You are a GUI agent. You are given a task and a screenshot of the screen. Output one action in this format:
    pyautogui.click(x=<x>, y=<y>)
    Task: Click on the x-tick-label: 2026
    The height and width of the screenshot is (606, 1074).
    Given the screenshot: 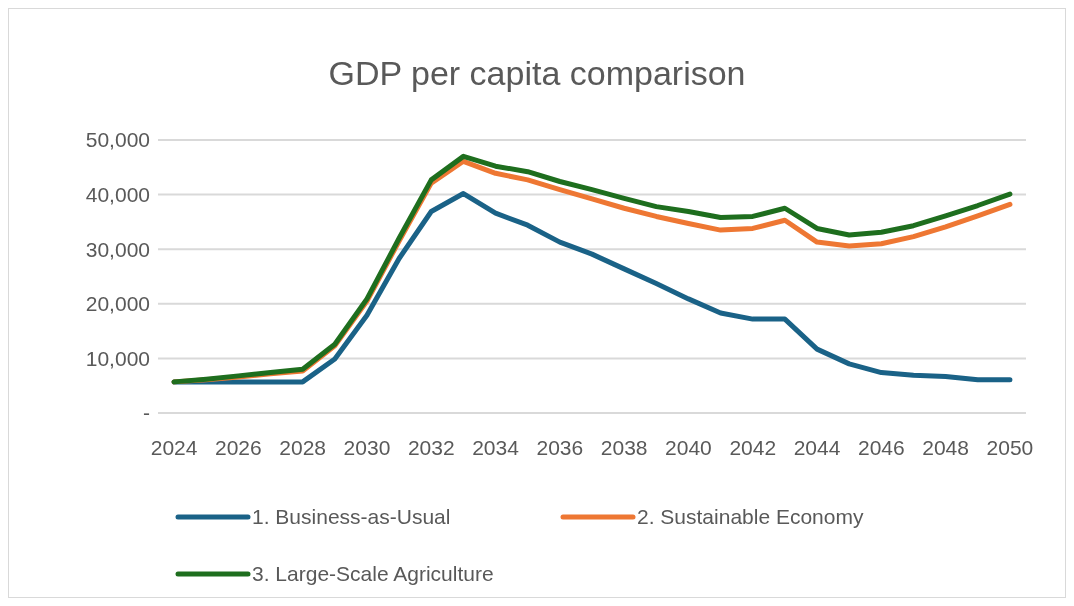 What is the action you would take?
    pyautogui.click(x=238, y=447)
    